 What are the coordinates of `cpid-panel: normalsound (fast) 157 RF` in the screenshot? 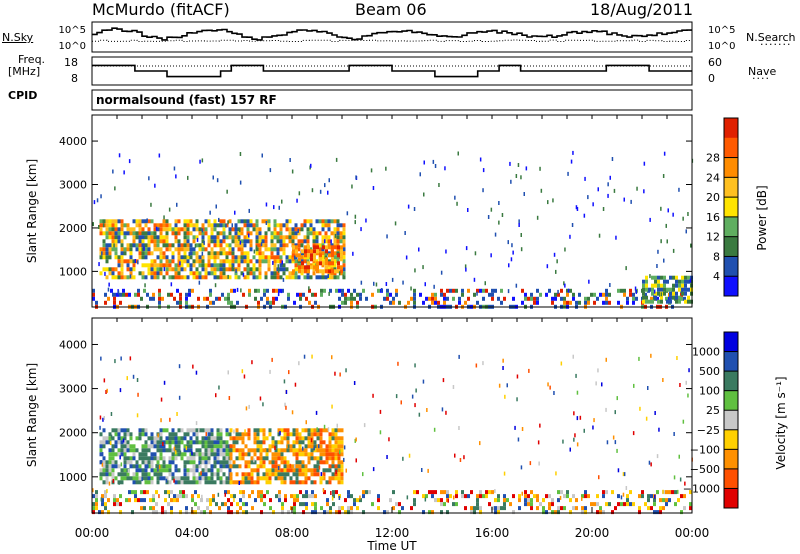 It's located at (392, 100).